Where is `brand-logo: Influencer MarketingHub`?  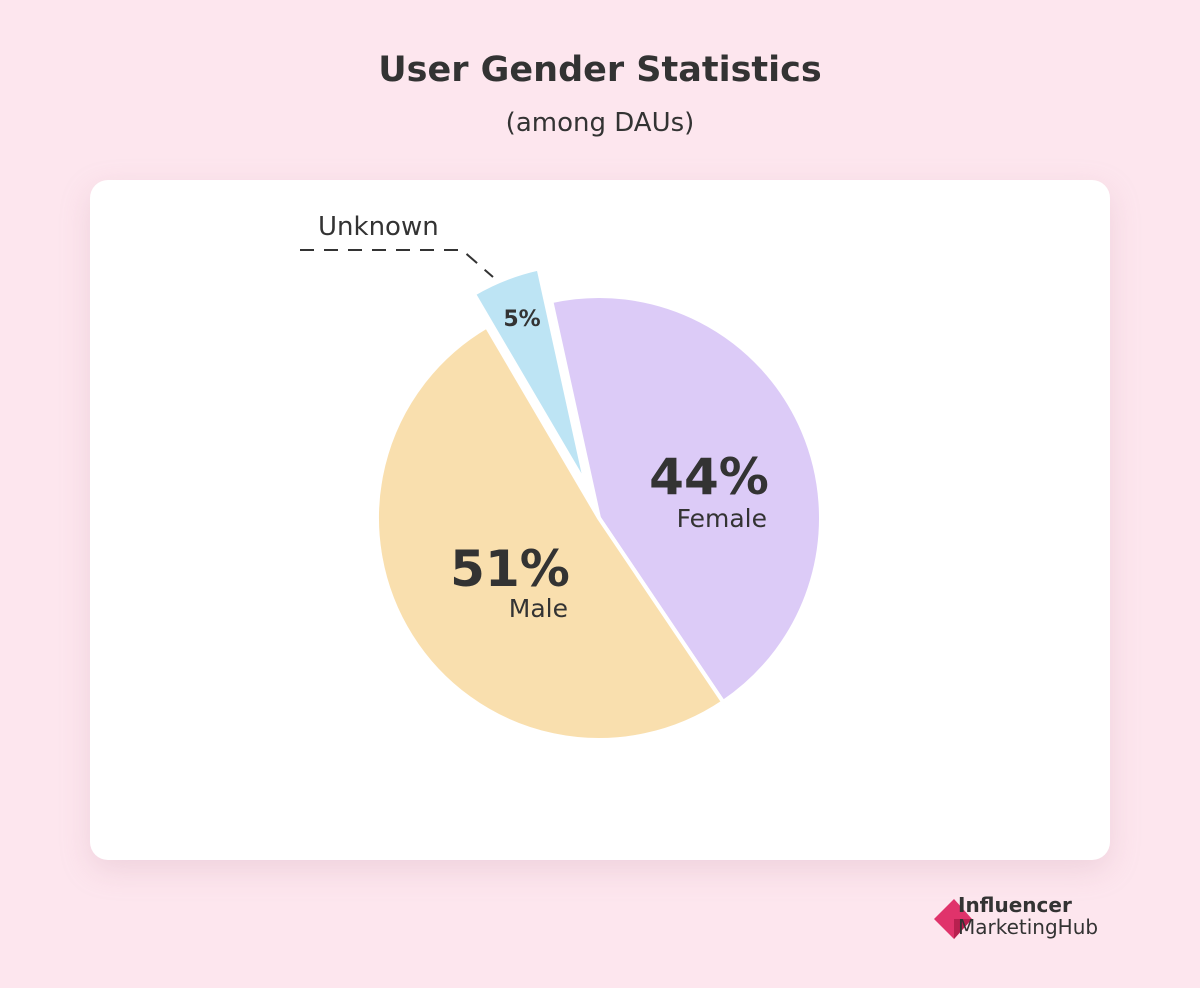 brand-logo: Influencer MarketingHub is located at coordinates (1034, 918).